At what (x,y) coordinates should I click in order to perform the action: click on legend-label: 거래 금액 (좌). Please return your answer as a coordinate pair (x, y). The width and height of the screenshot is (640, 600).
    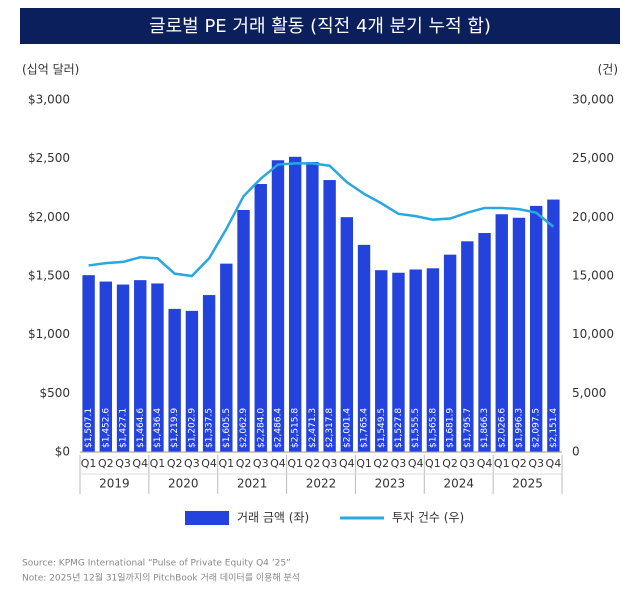
    Looking at the image, I should click on (273, 518).